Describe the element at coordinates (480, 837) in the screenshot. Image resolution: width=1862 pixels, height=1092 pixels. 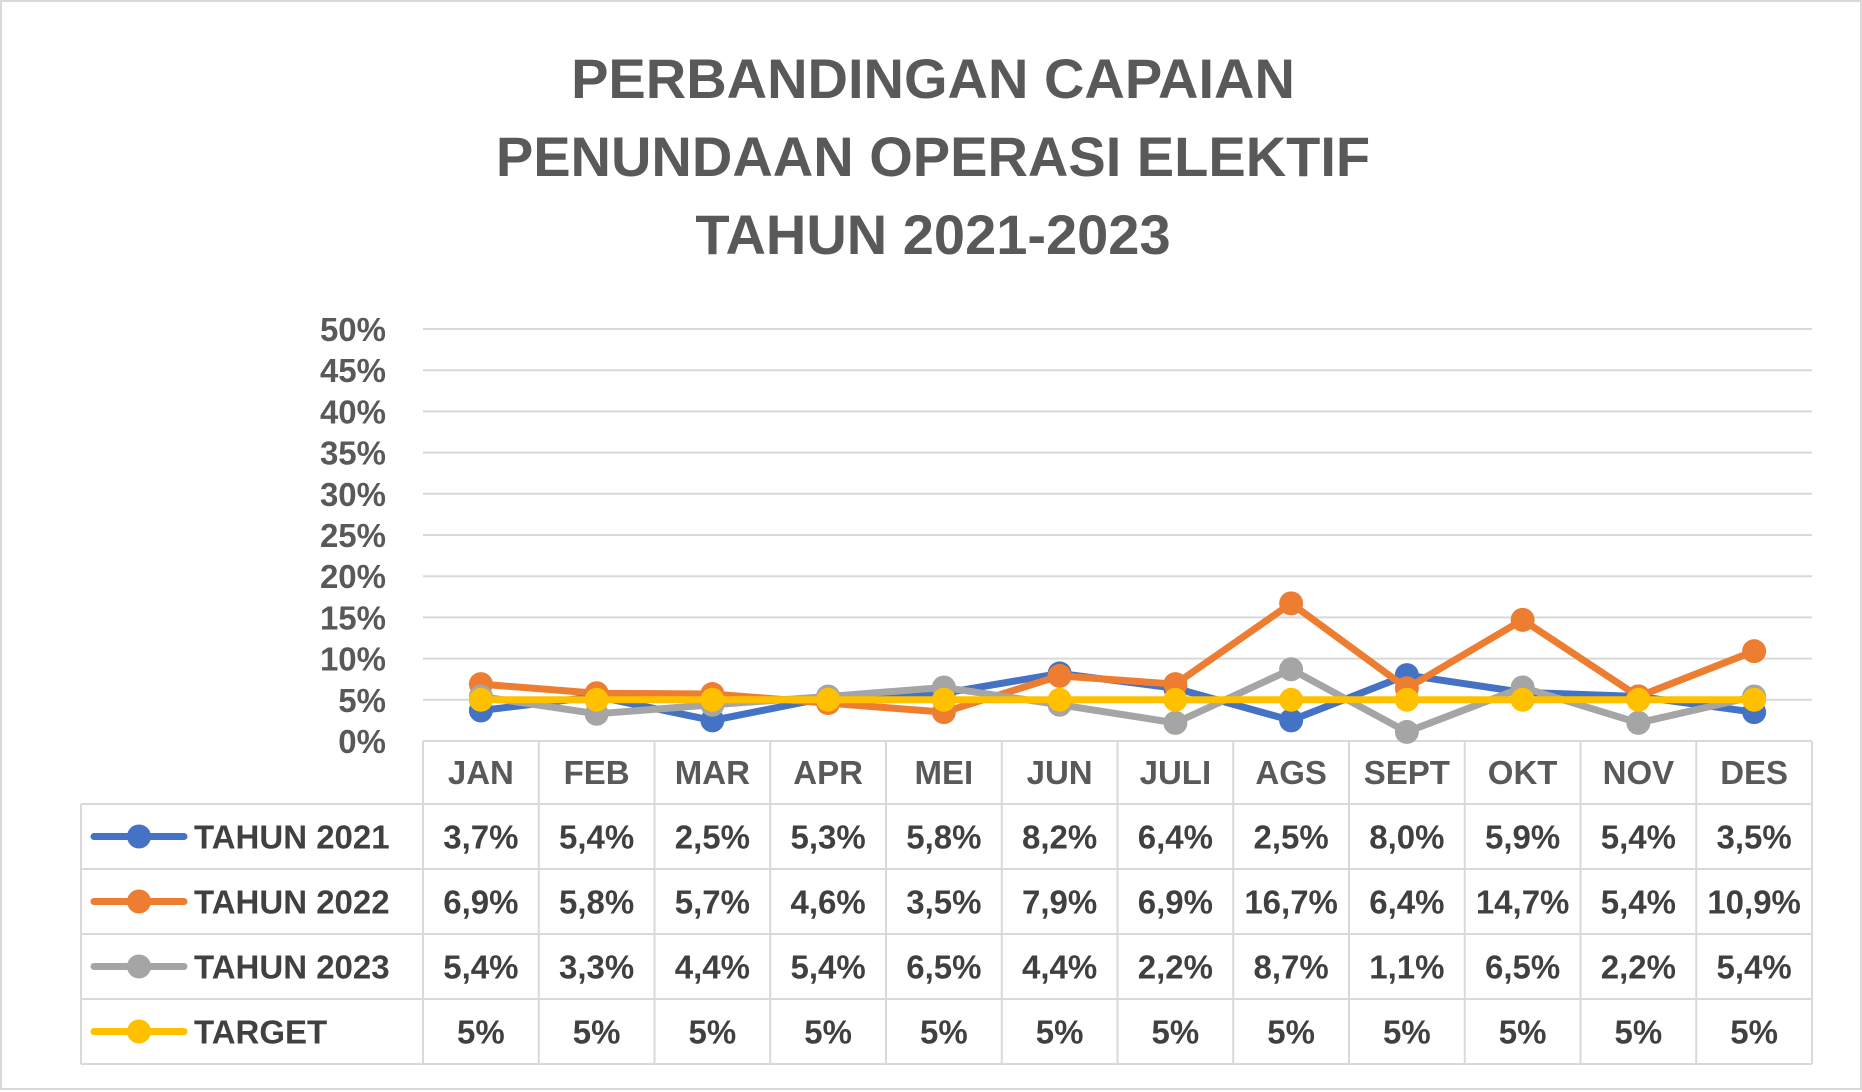
I see `data-label: 3,7%` at that location.